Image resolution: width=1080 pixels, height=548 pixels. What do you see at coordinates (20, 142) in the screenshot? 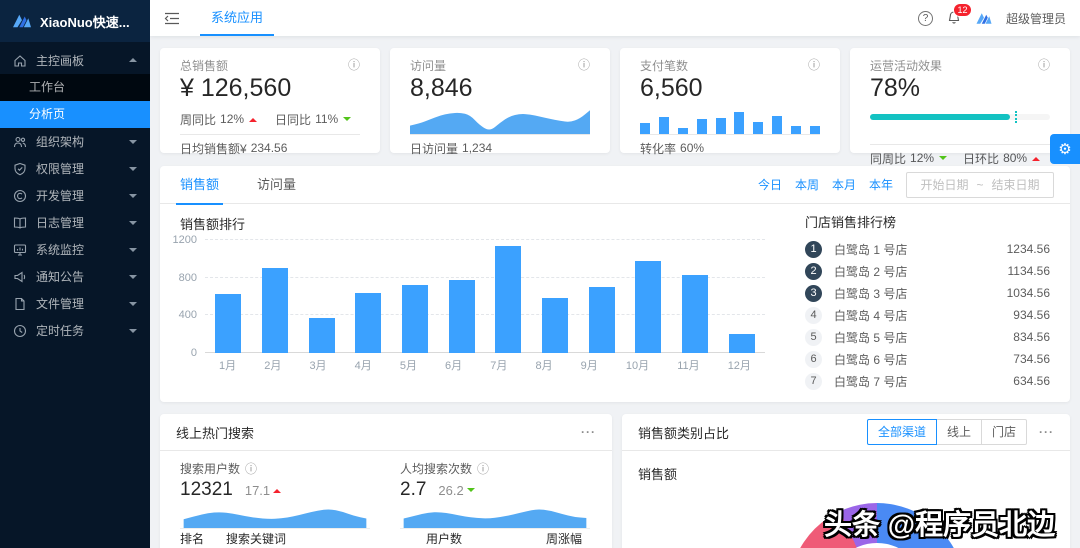
I see `team-icon` at bounding box center [20, 142].